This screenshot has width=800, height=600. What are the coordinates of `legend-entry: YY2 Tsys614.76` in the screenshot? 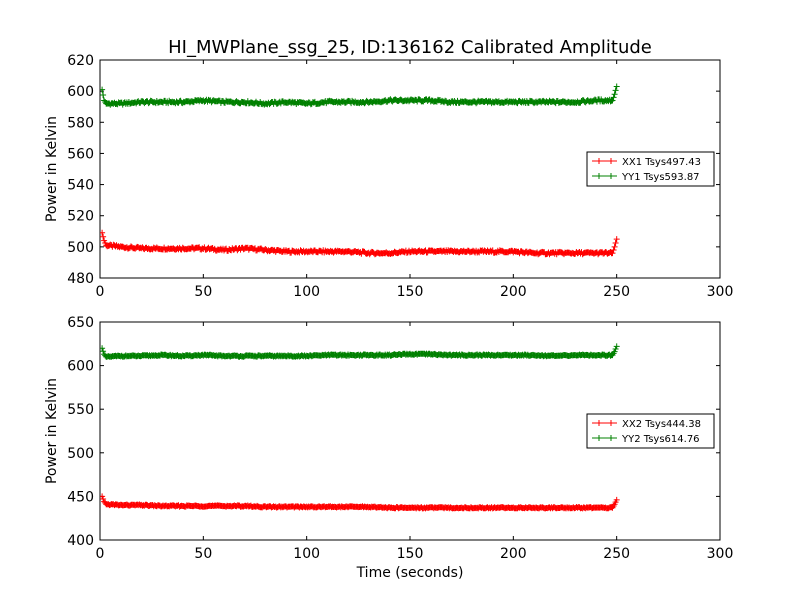 It's located at (660, 439).